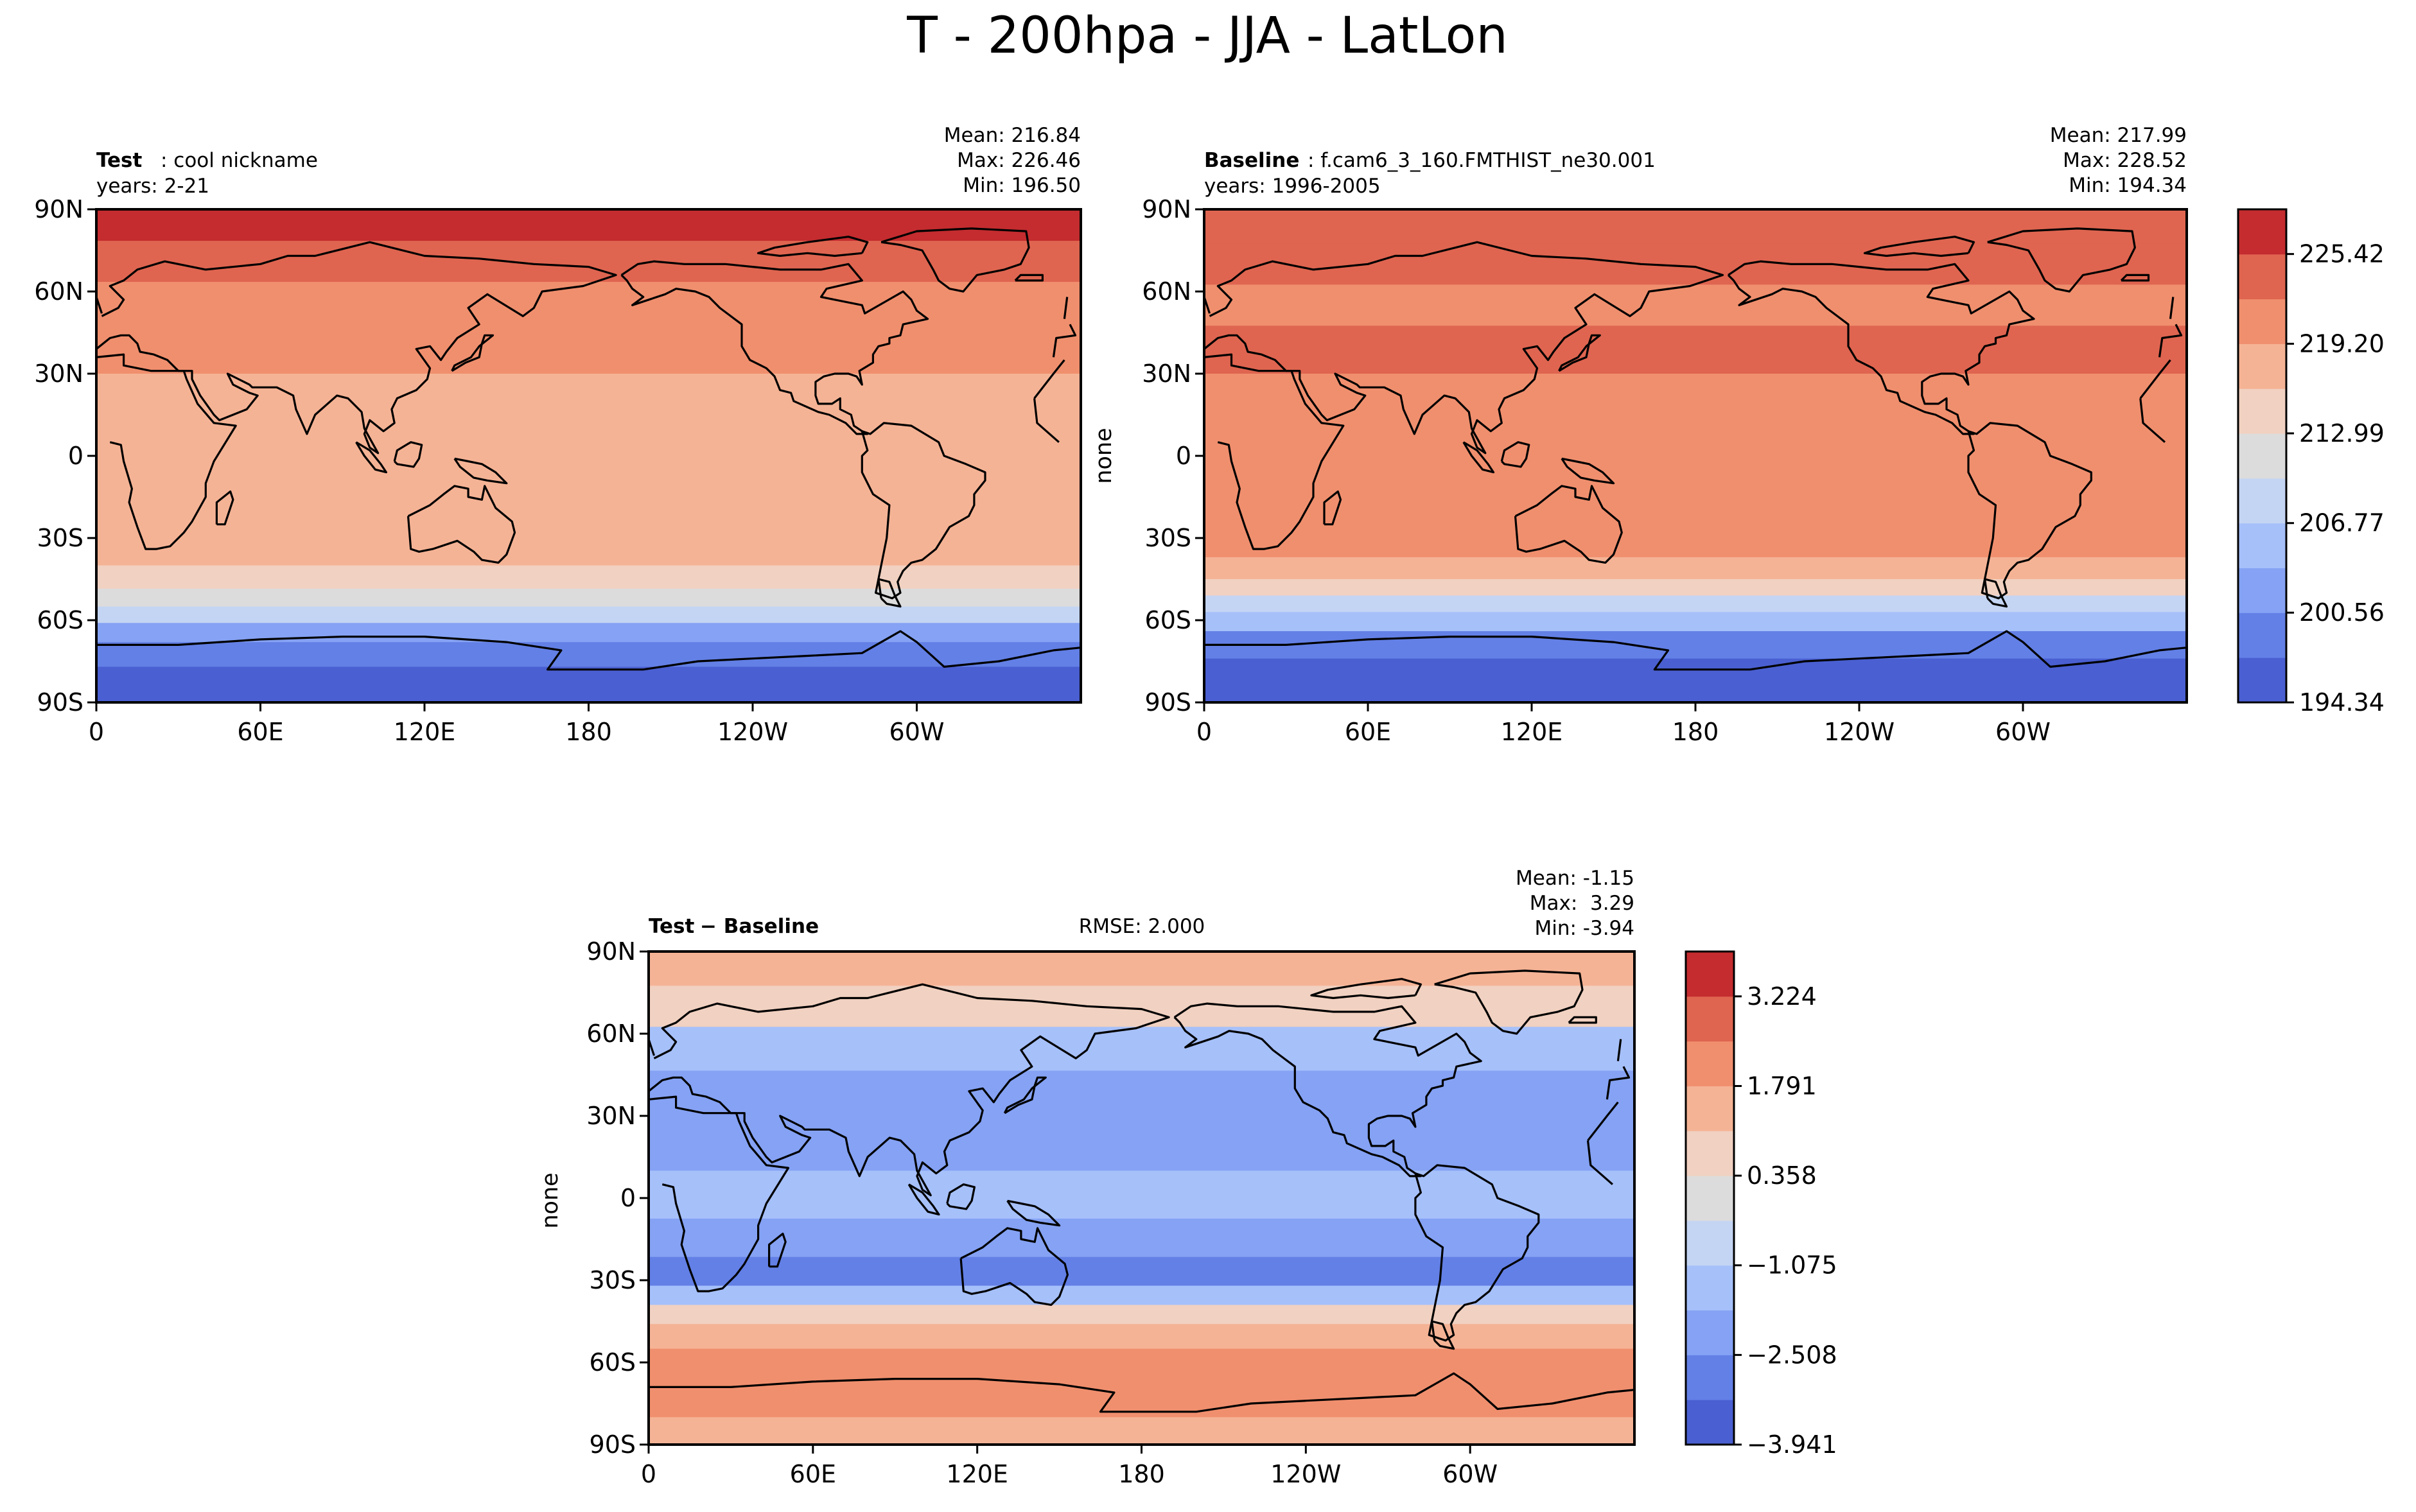 The width and height of the screenshot is (2416, 1512). Describe the element at coordinates (1166, 374) in the screenshot. I see `y-tick-label: 30N` at that location.